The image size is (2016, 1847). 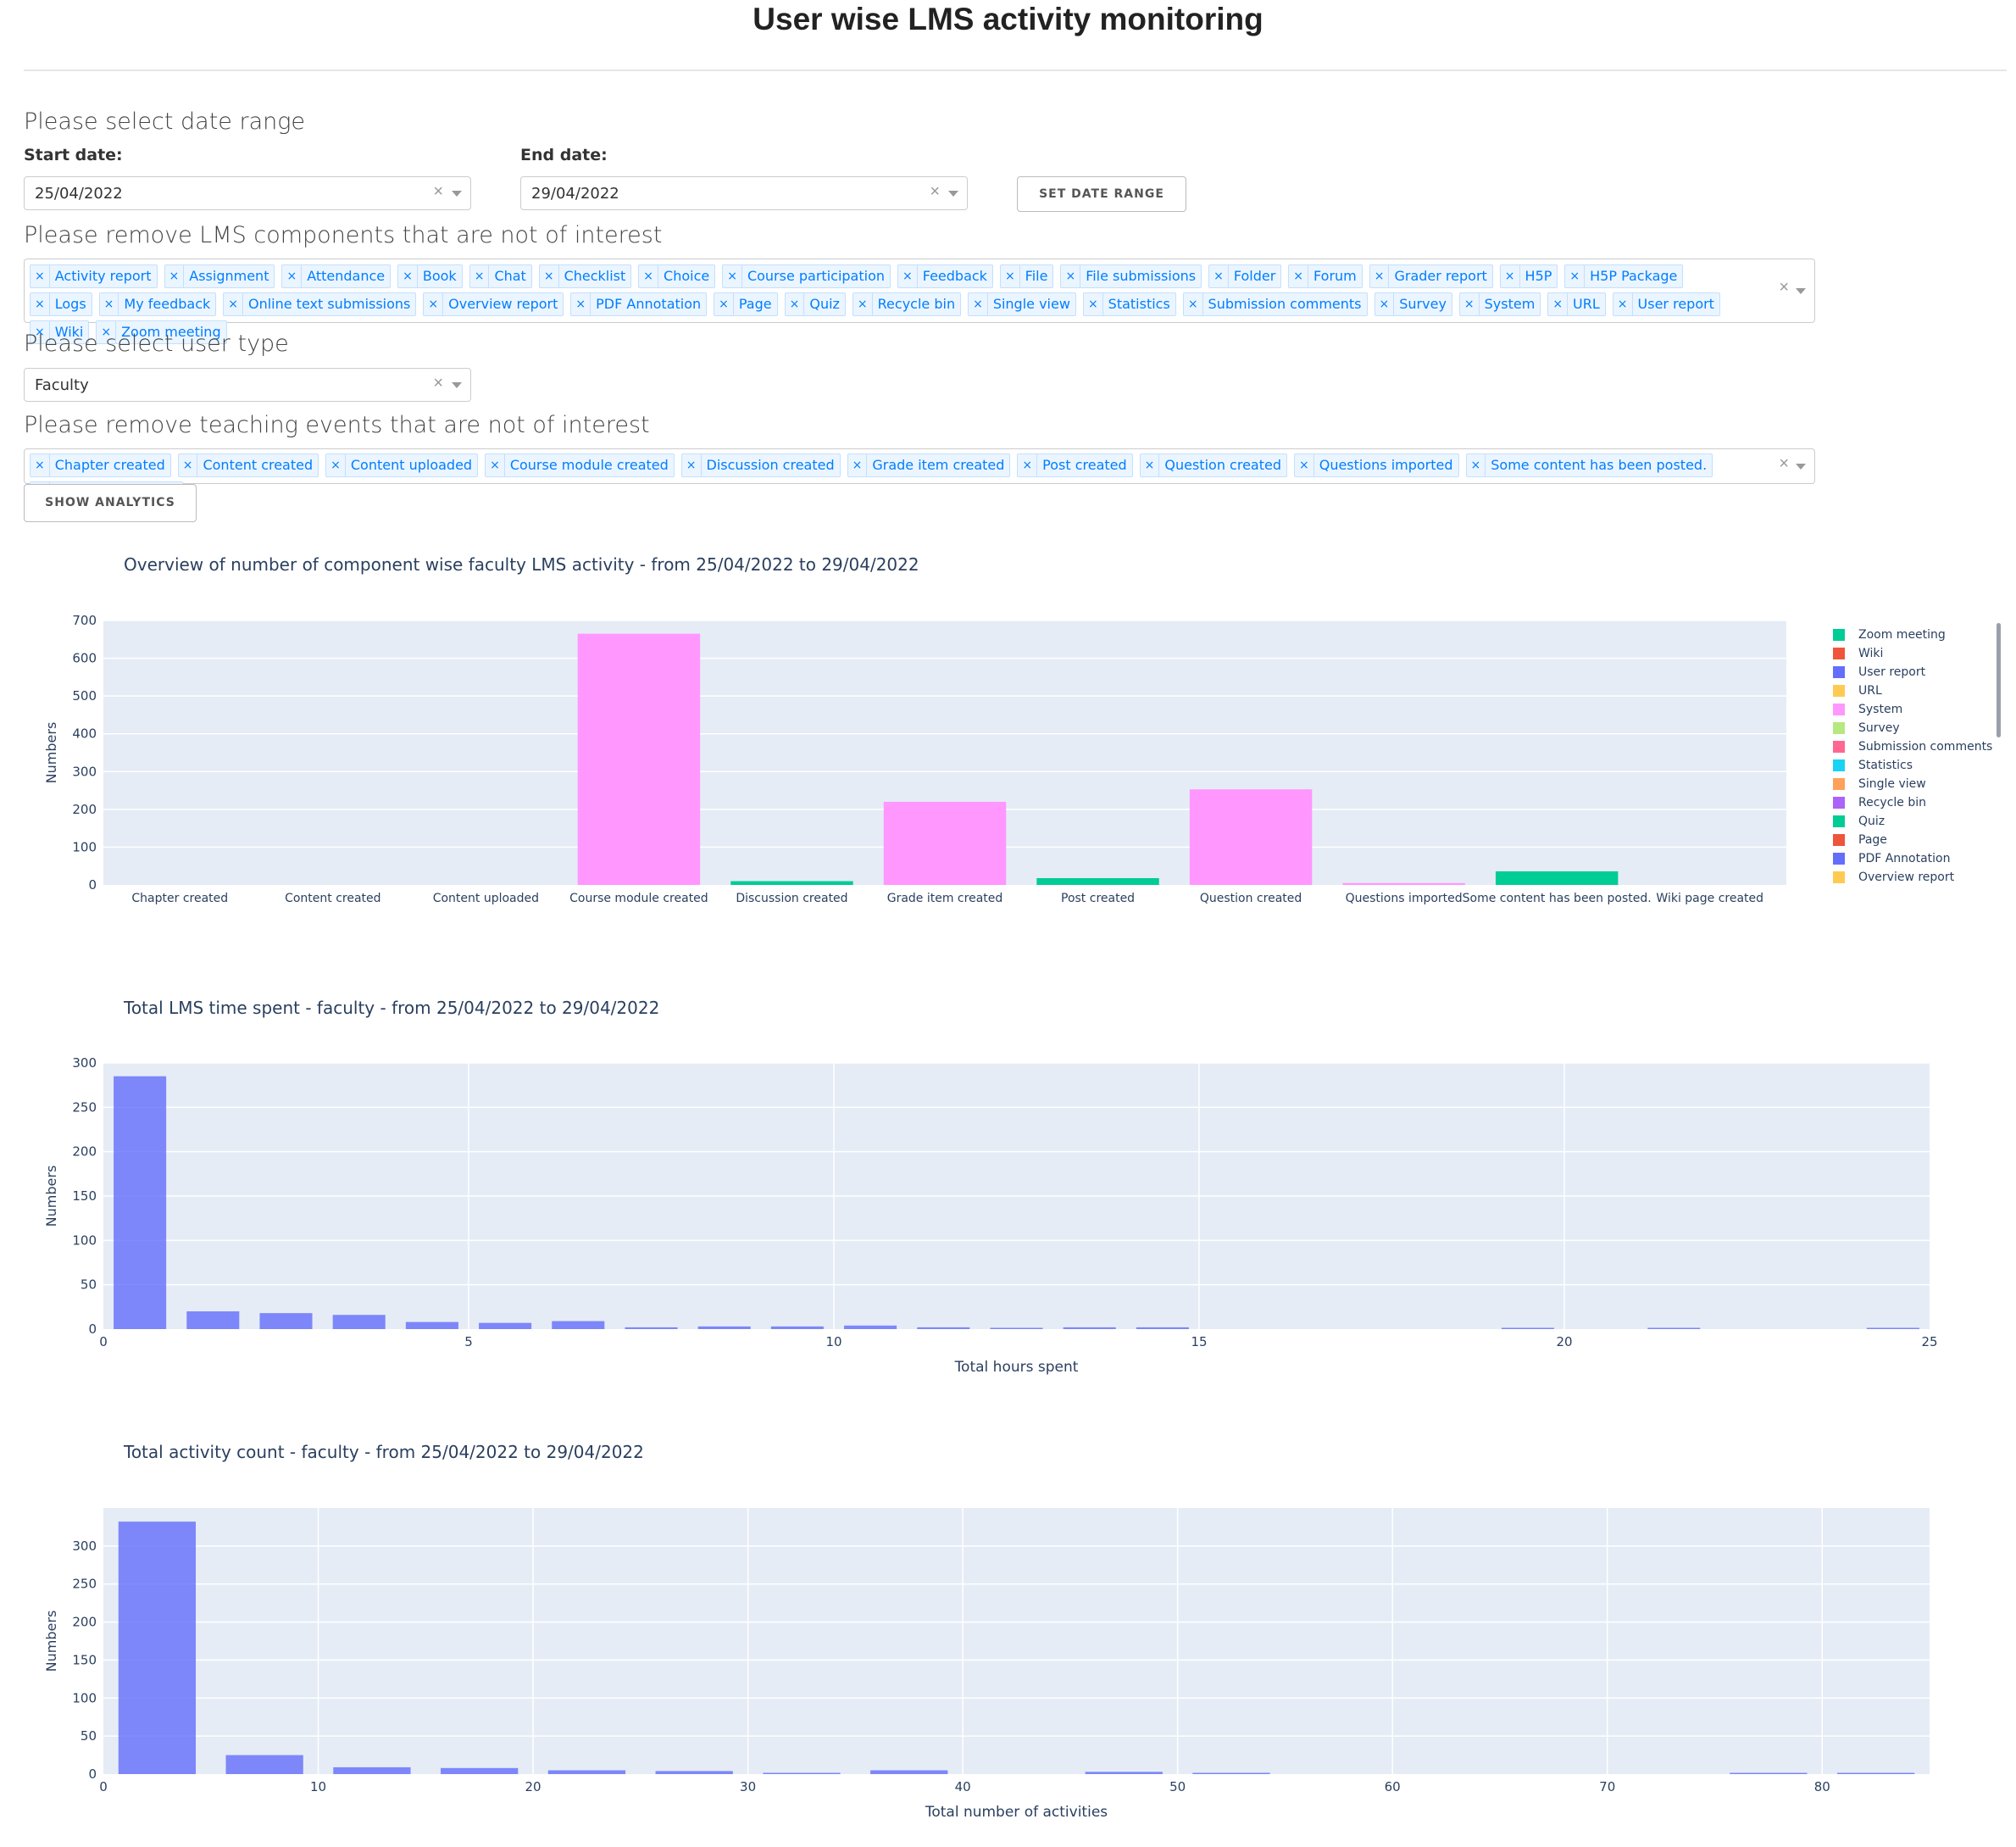 I want to click on event-chip: × Content uploaded, so click(x=402, y=465).